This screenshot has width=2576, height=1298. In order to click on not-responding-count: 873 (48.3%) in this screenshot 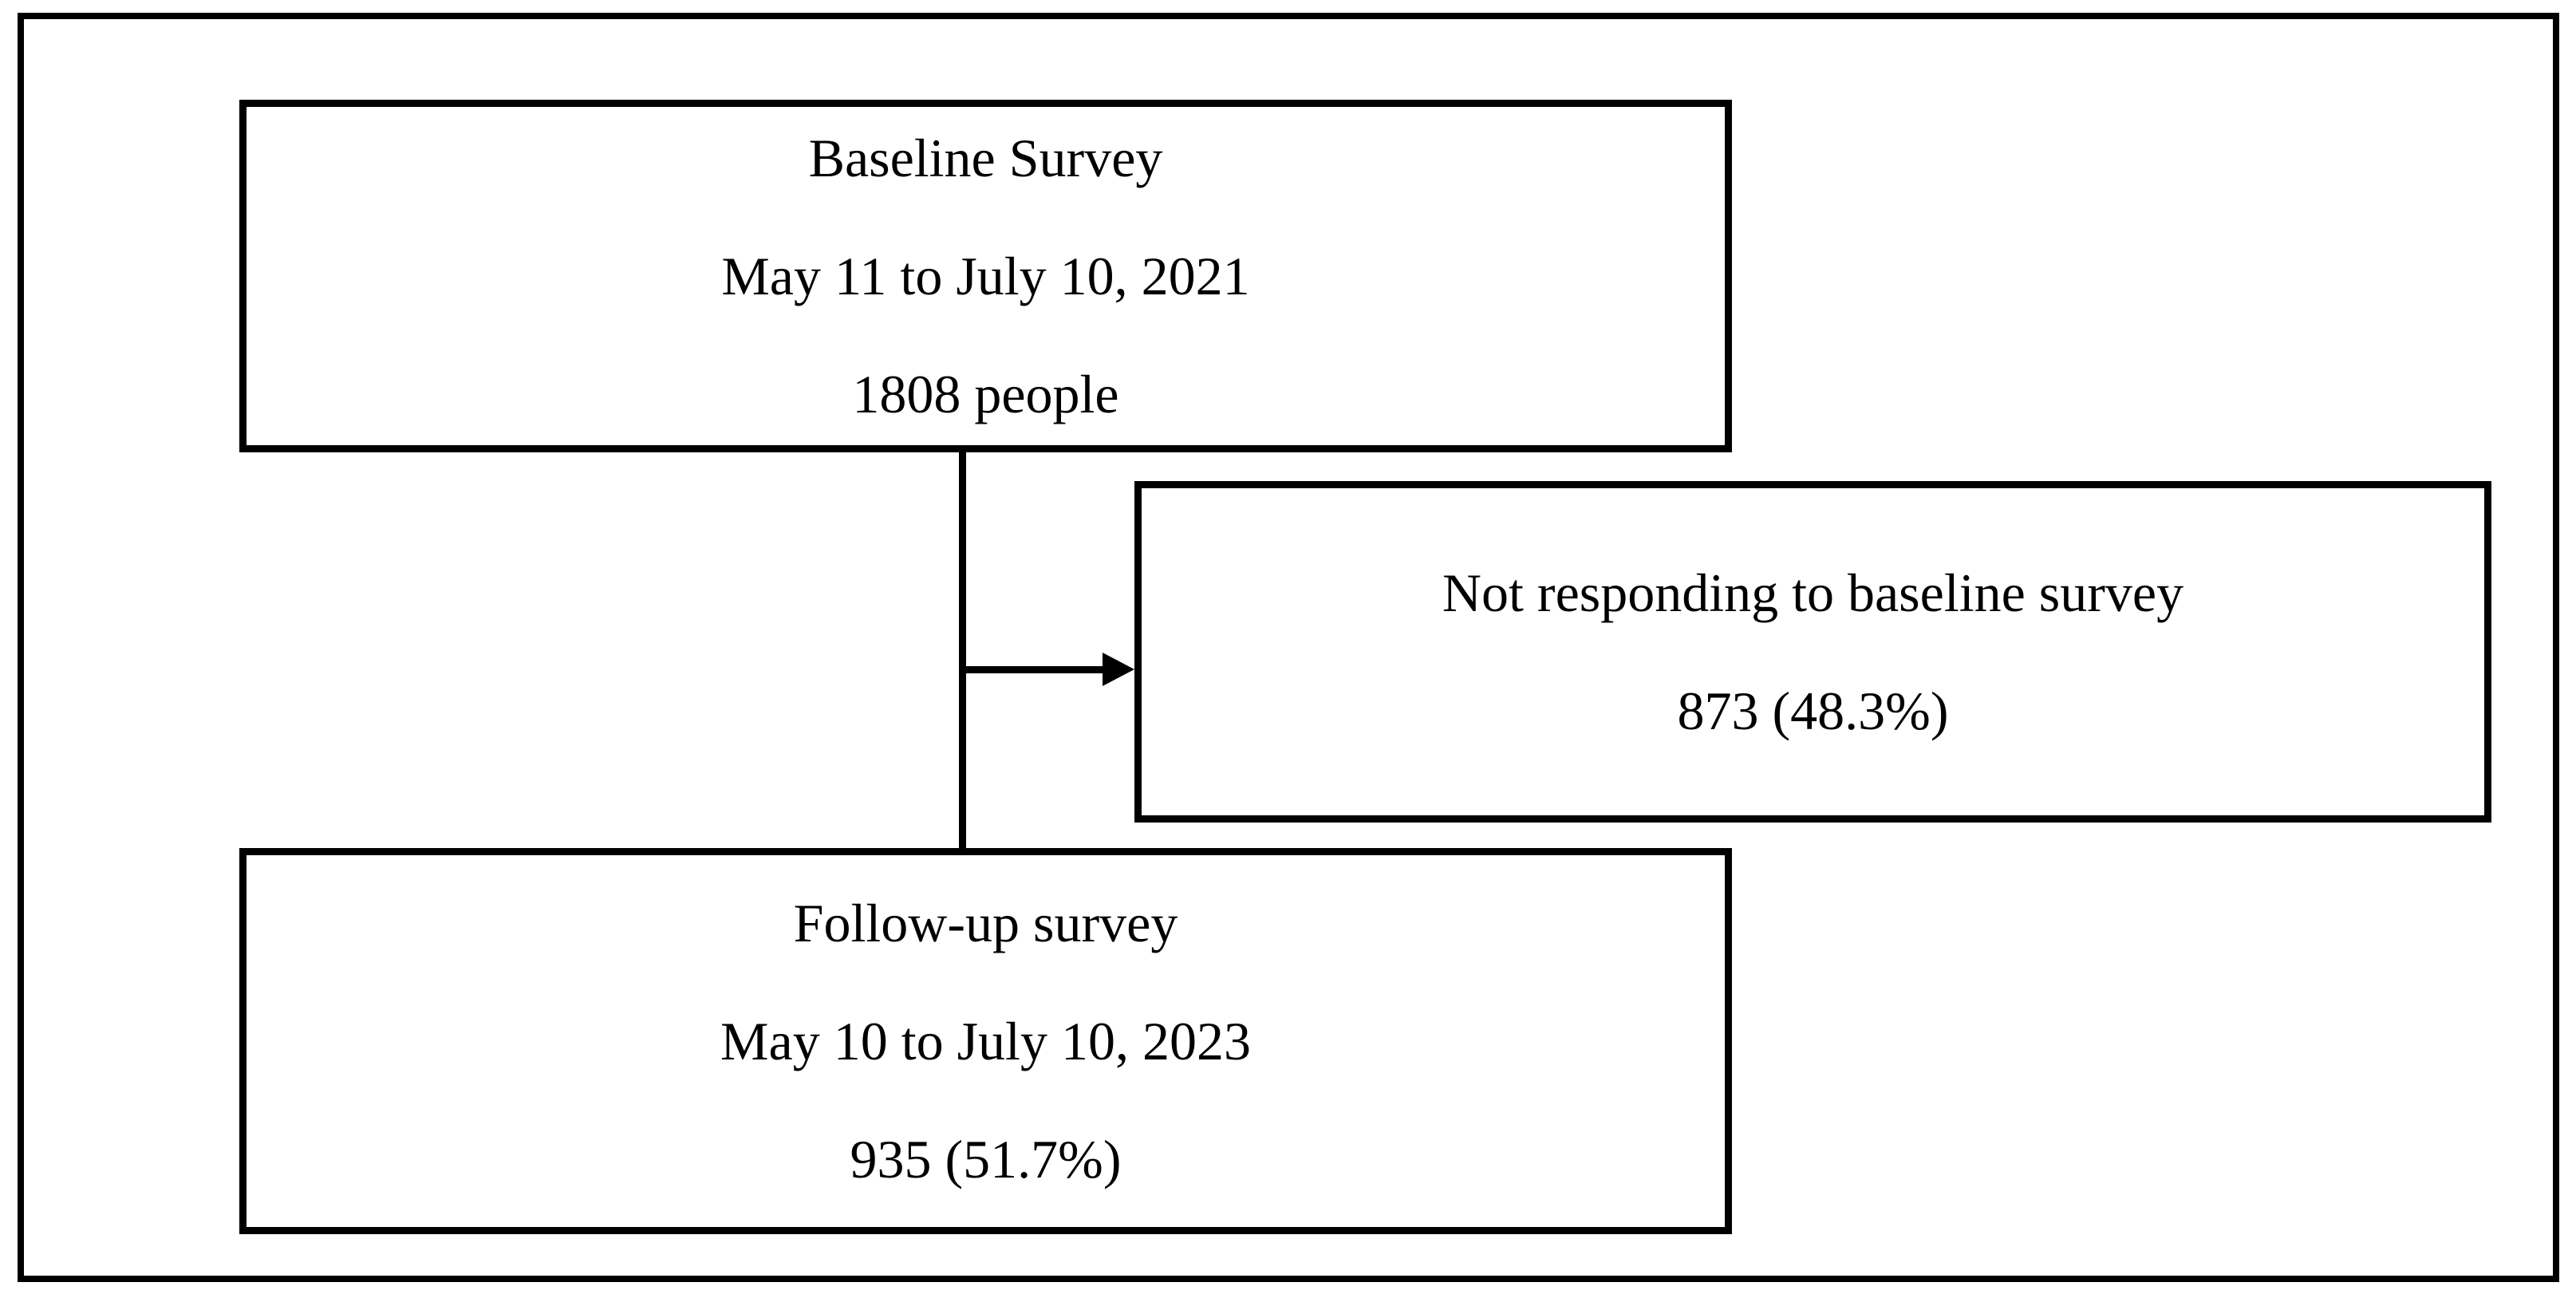, I will do `click(1813, 711)`.